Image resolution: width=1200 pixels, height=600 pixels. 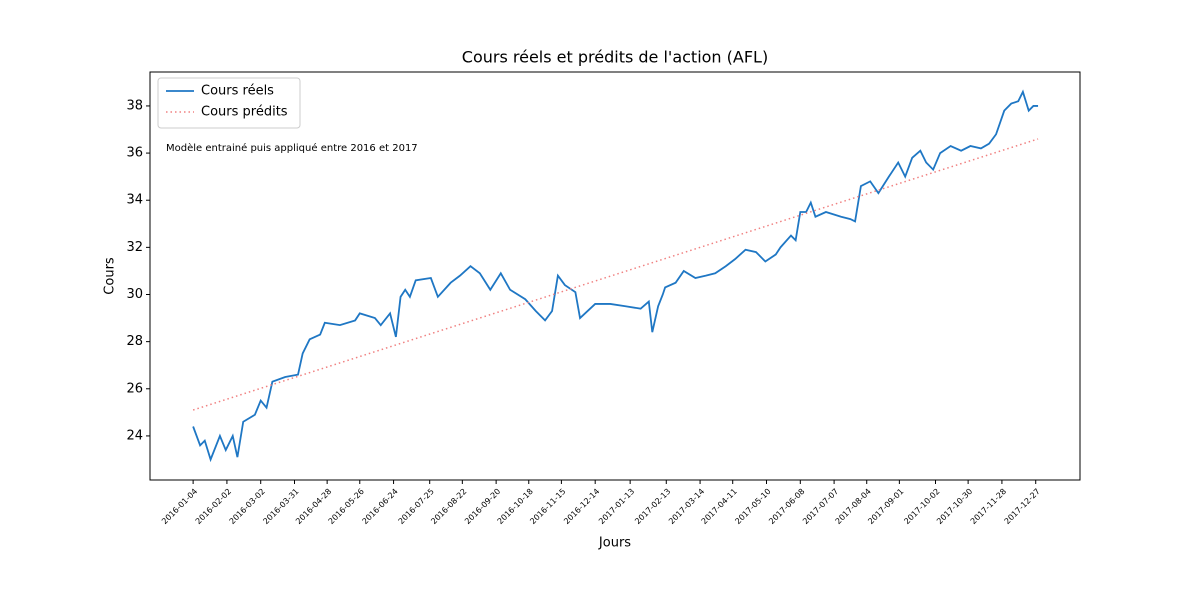 I want to click on chart-title: Cours réels et prédits de l'action (AFL), so click(x=615, y=57).